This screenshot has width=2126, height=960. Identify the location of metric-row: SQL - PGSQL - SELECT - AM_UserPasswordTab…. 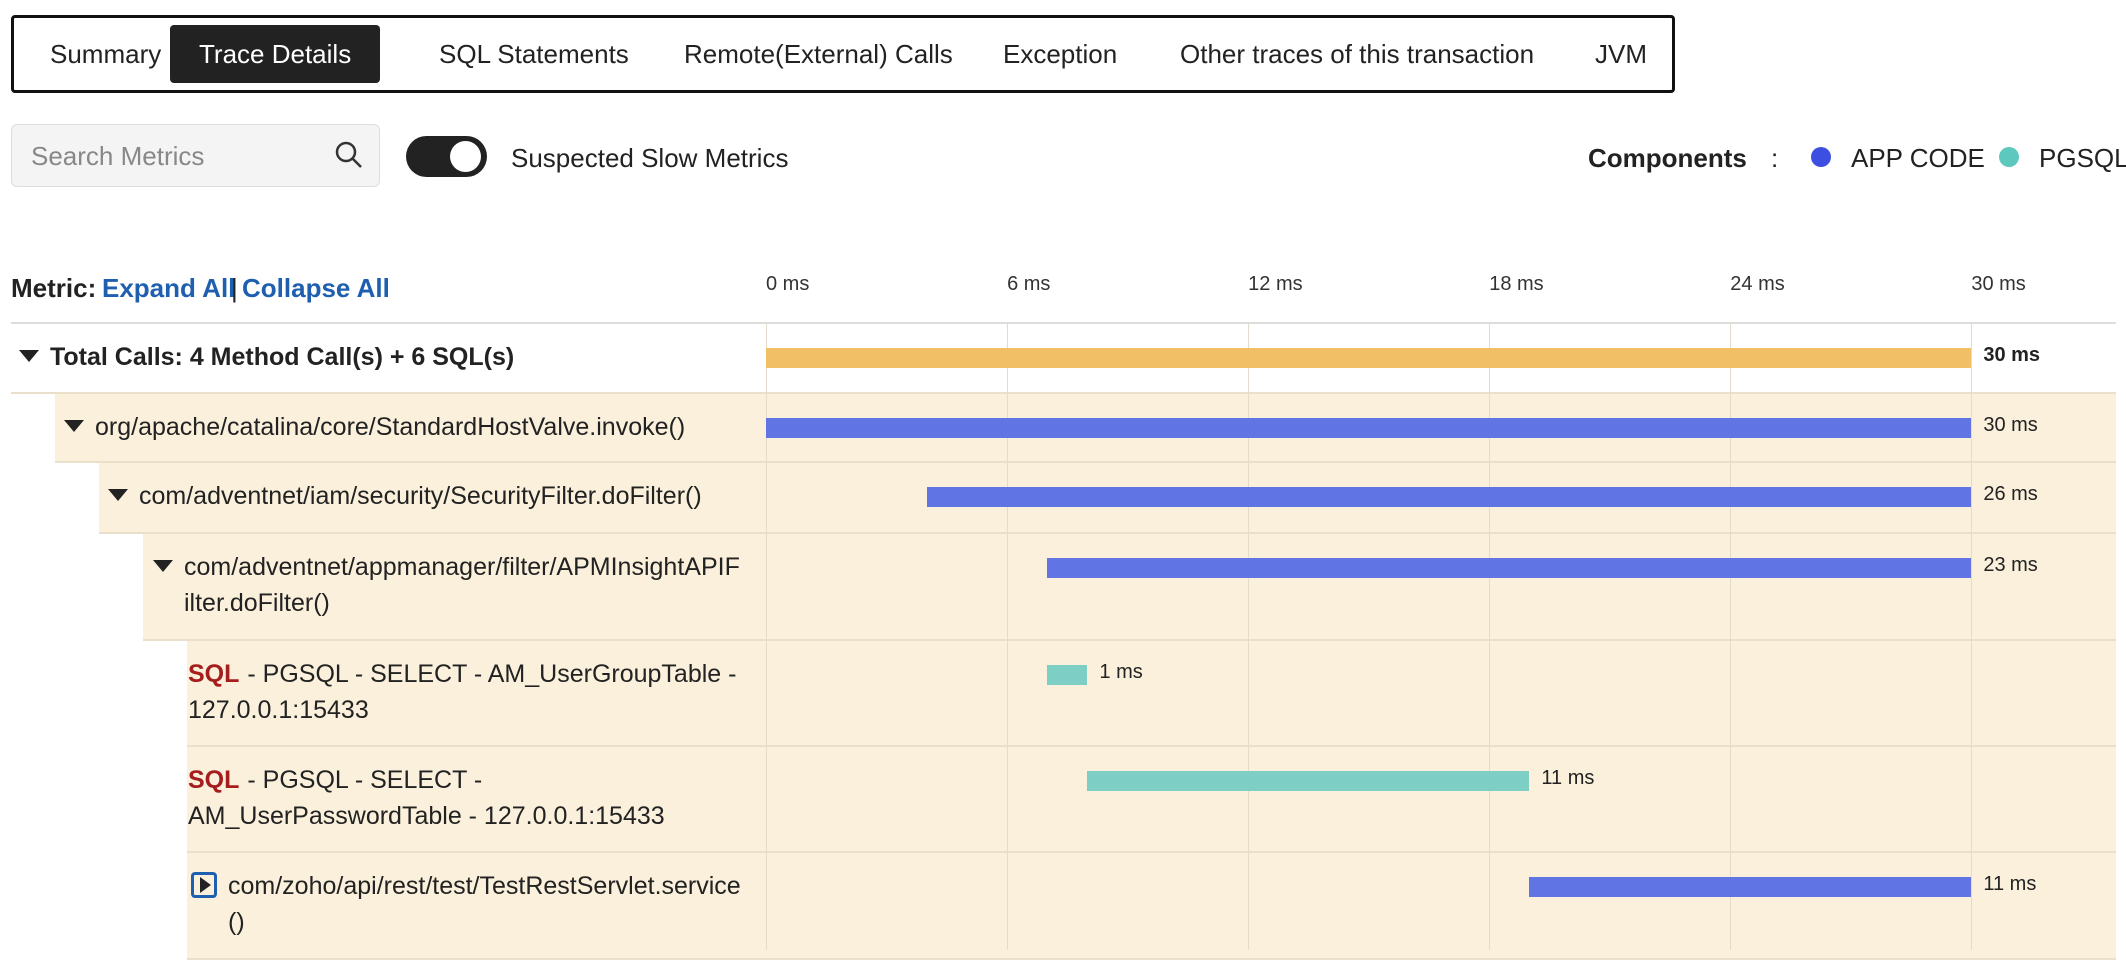
(1151, 800).